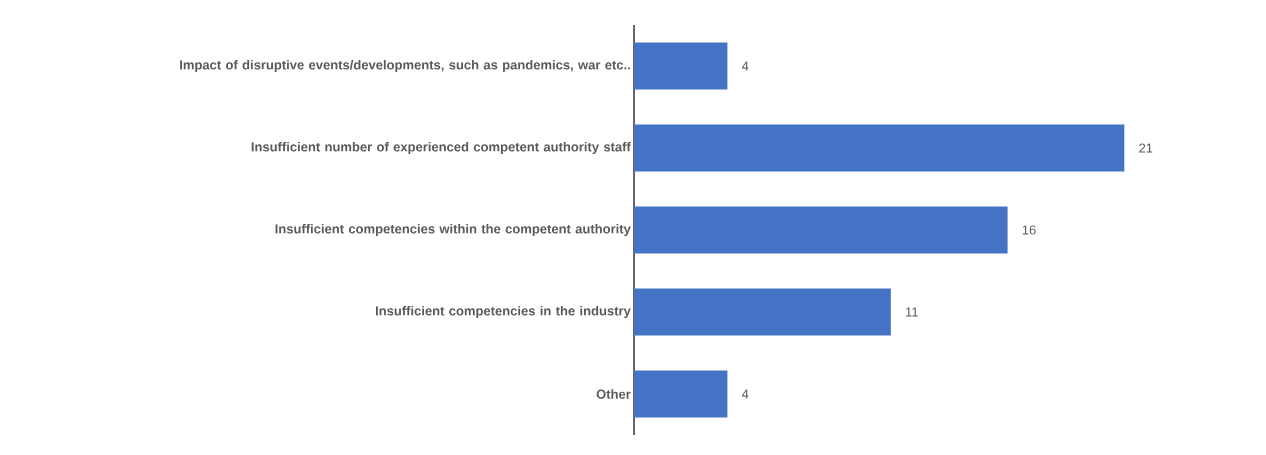  Describe the element at coordinates (405, 66) in the screenshot. I see `y-tick-label: Impact of disruptive events/developments, such as pandemics, war etc..` at that location.